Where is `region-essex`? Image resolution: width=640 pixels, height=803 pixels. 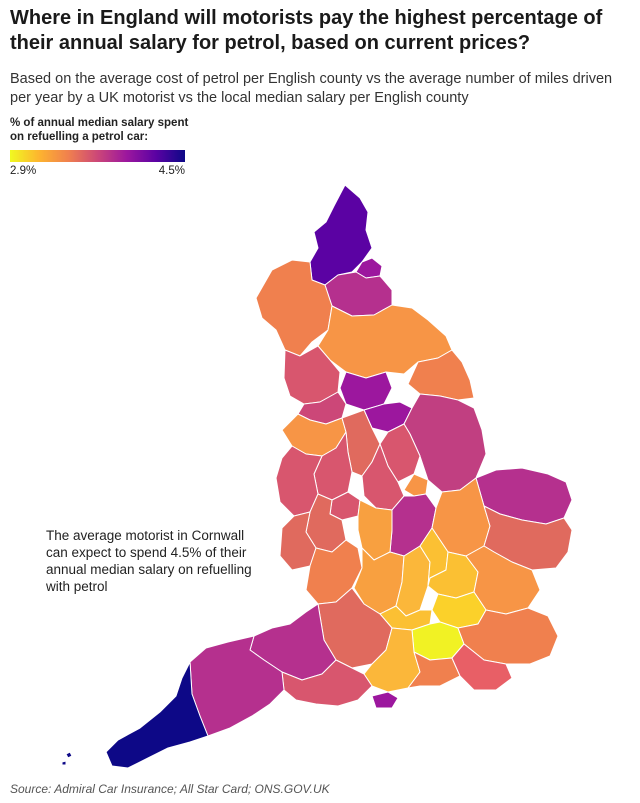
region-essex is located at coordinates (503, 580).